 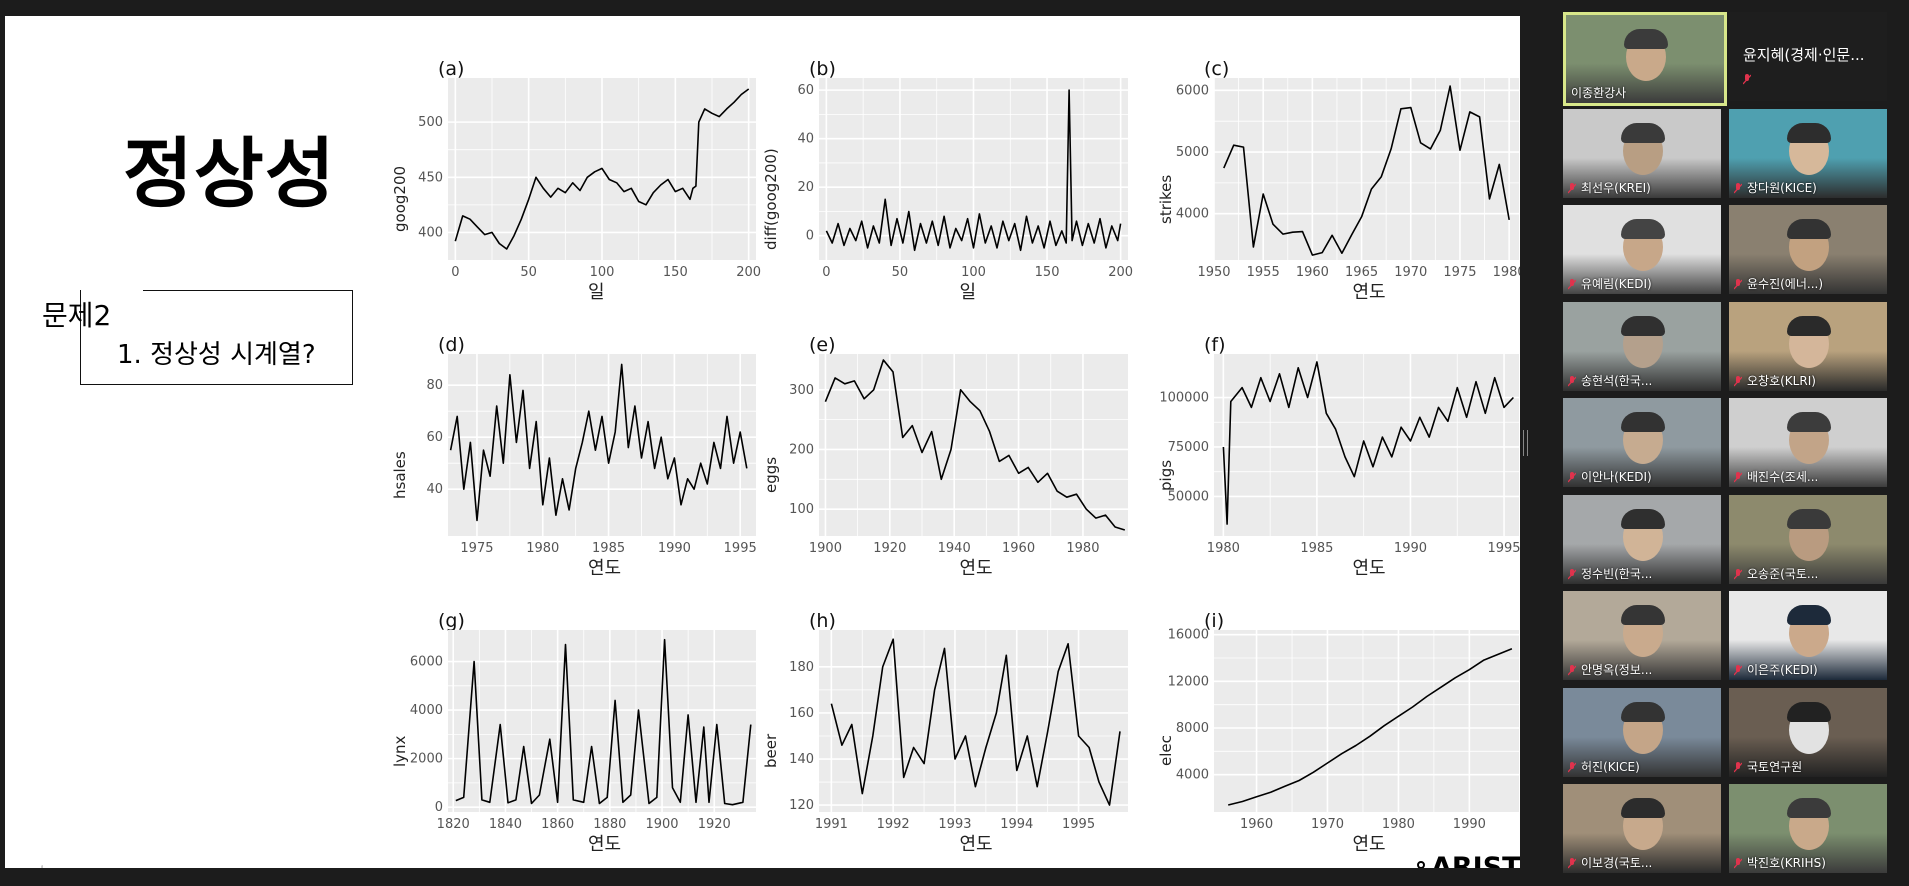 What do you see at coordinates (451, 621) in the screenshot?
I see `chart-panel-letter: (g)` at bounding box center [451, 621].